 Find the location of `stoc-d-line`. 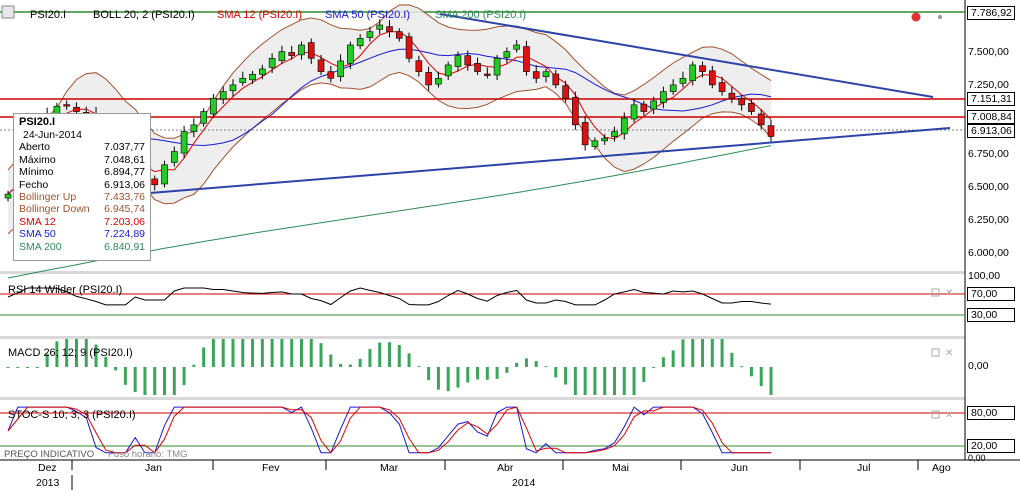

stoc-d-line is located at coordinates (389, 430).